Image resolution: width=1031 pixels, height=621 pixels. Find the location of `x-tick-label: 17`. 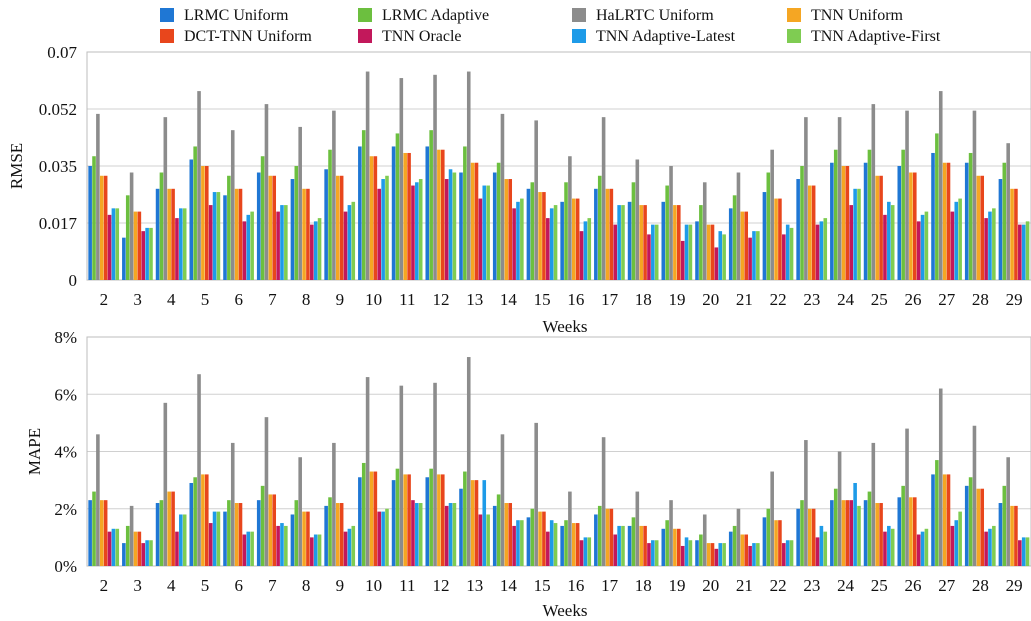

x-tick-label: 17 is located at coordinates (610, 585).